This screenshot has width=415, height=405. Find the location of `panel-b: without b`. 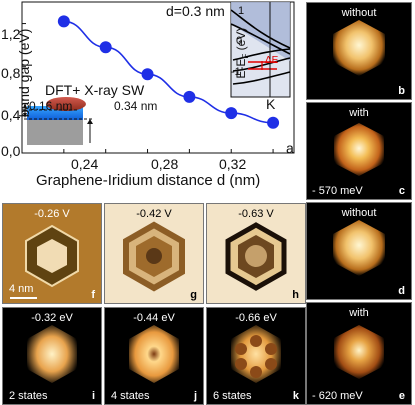

panel-b: without b is located at coordinates (359, 51).